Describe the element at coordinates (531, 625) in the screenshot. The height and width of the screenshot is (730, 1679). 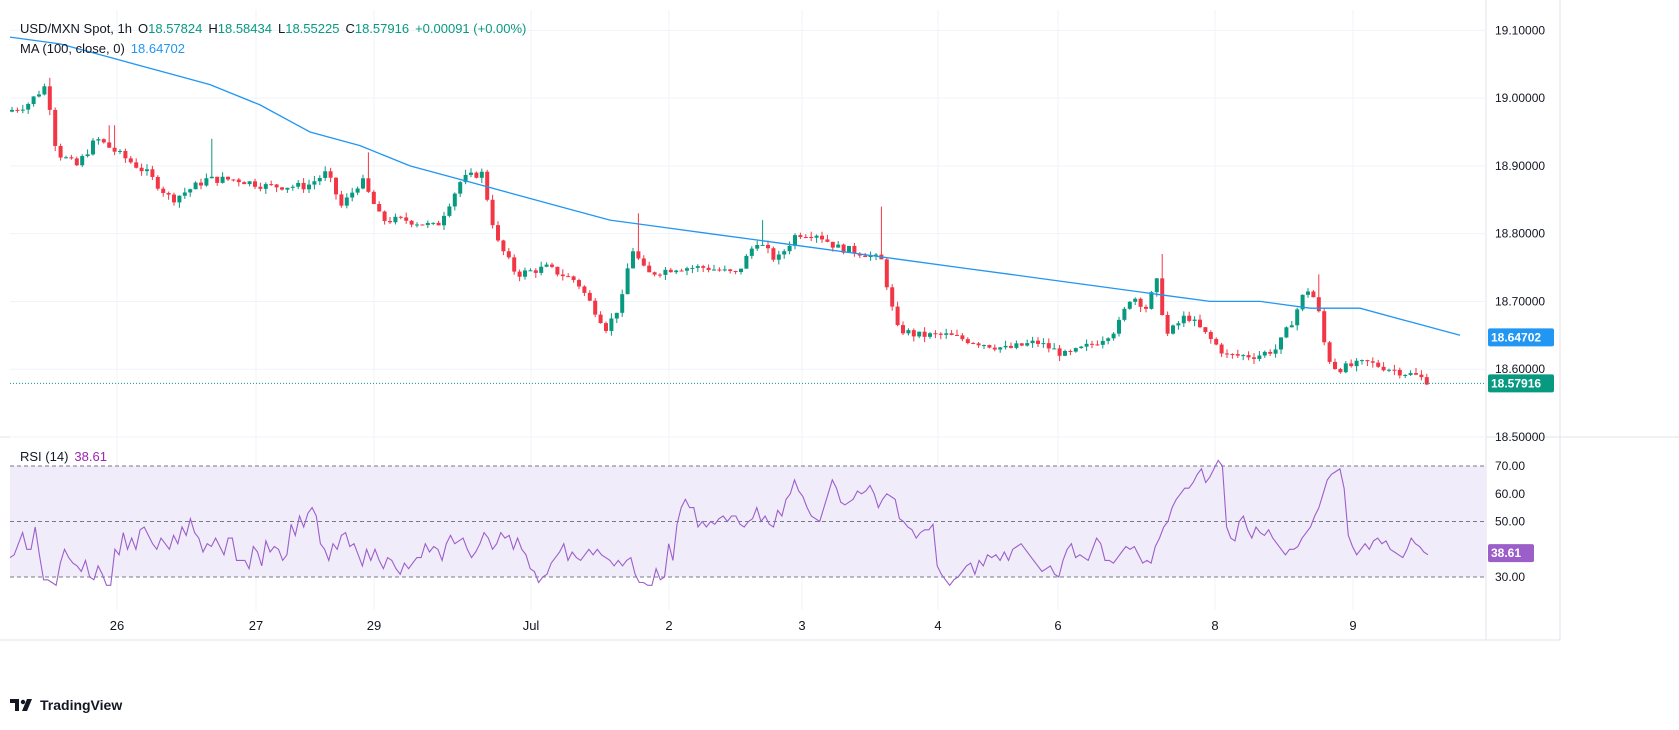
I see `time-tick-label: Jul` at that location.